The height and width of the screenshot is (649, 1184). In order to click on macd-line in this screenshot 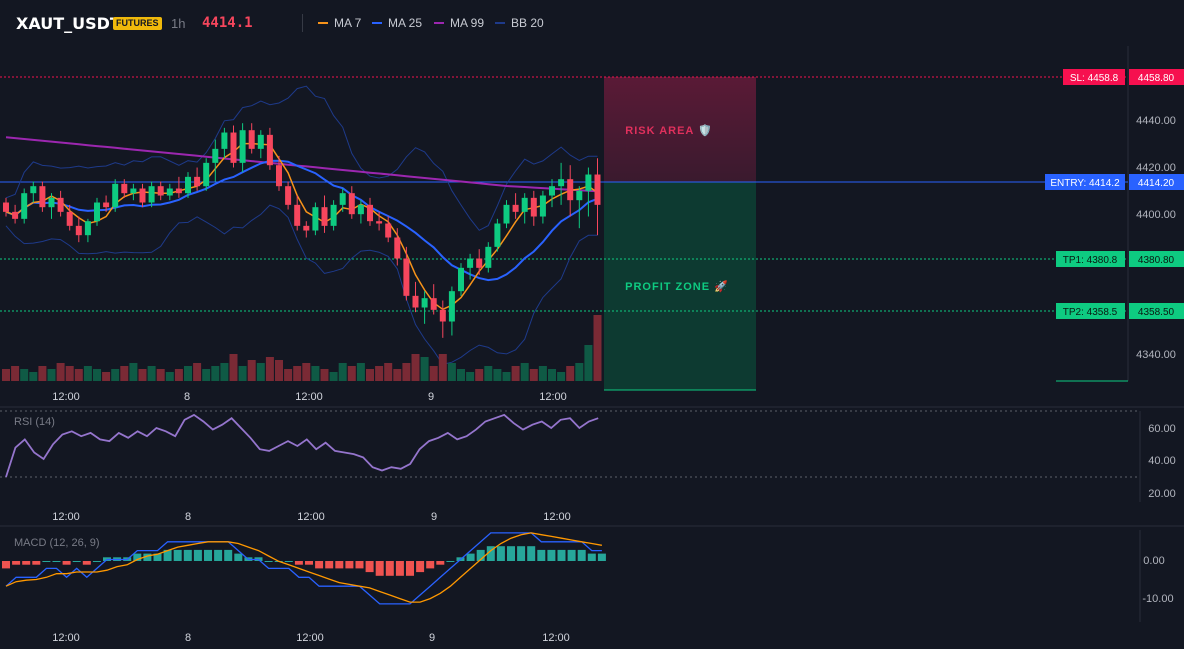, I will do `click(303, 568)`.